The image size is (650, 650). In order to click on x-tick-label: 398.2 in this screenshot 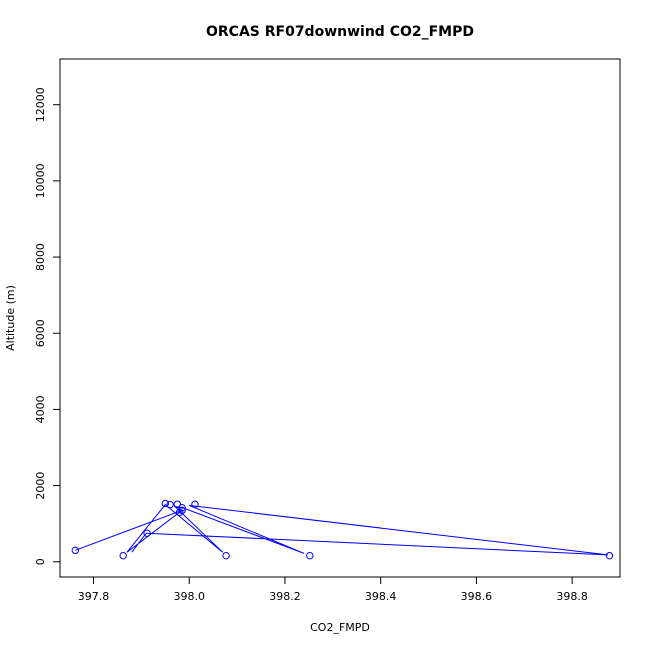, I will do `click(285, 596)`.